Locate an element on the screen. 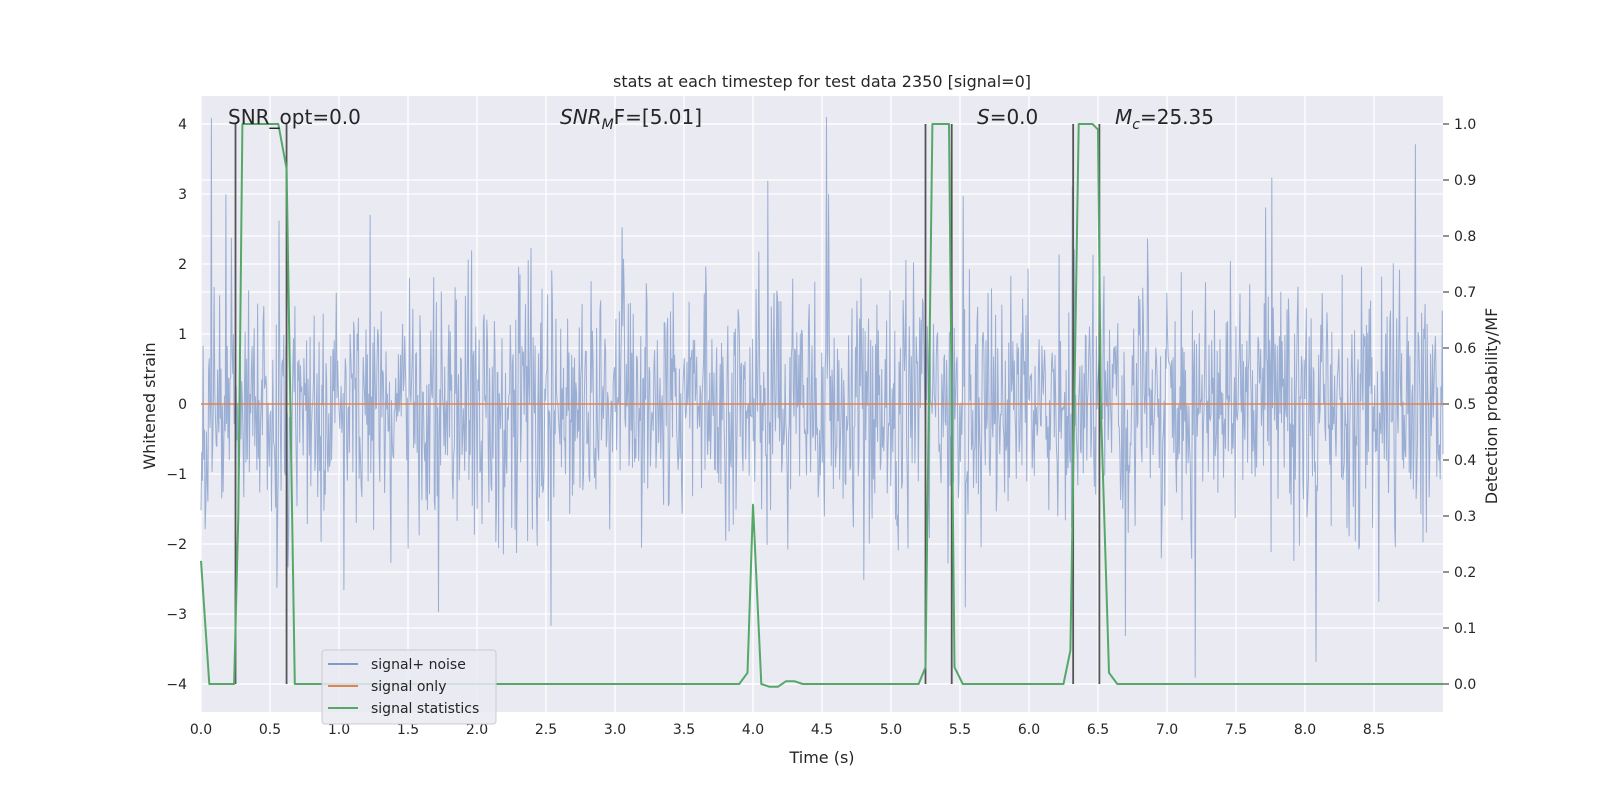 The height and width of the screenshot is (800, 1600). x-tick-label: 8.0 is located at coordinates (1305, 730).